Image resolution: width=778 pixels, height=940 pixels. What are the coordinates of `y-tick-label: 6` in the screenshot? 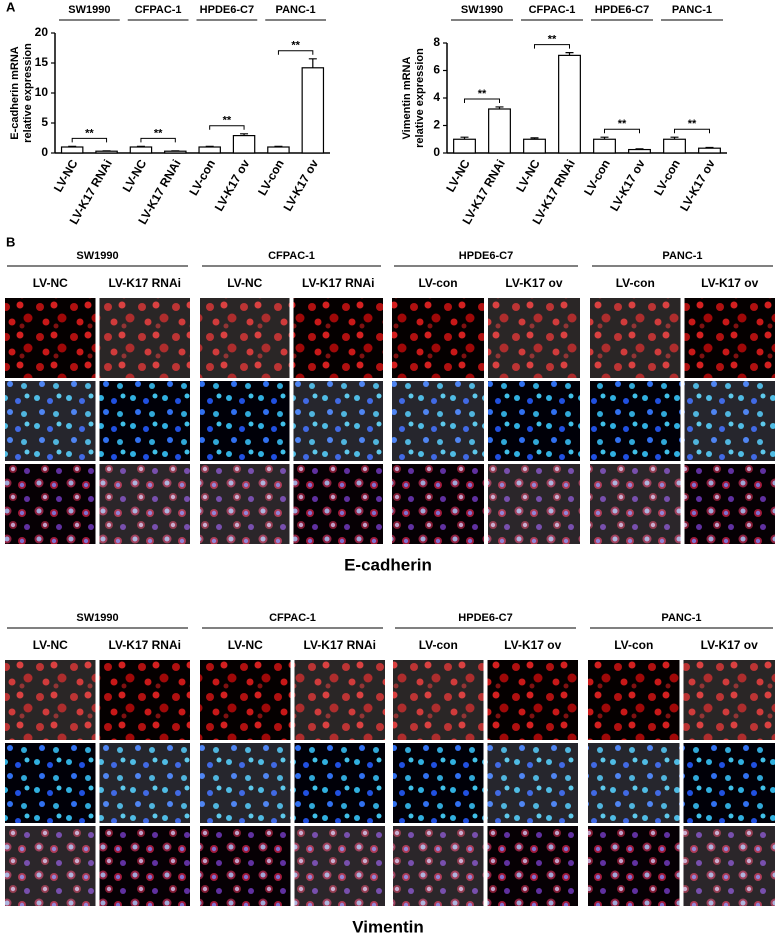 It's located at (436, 70).